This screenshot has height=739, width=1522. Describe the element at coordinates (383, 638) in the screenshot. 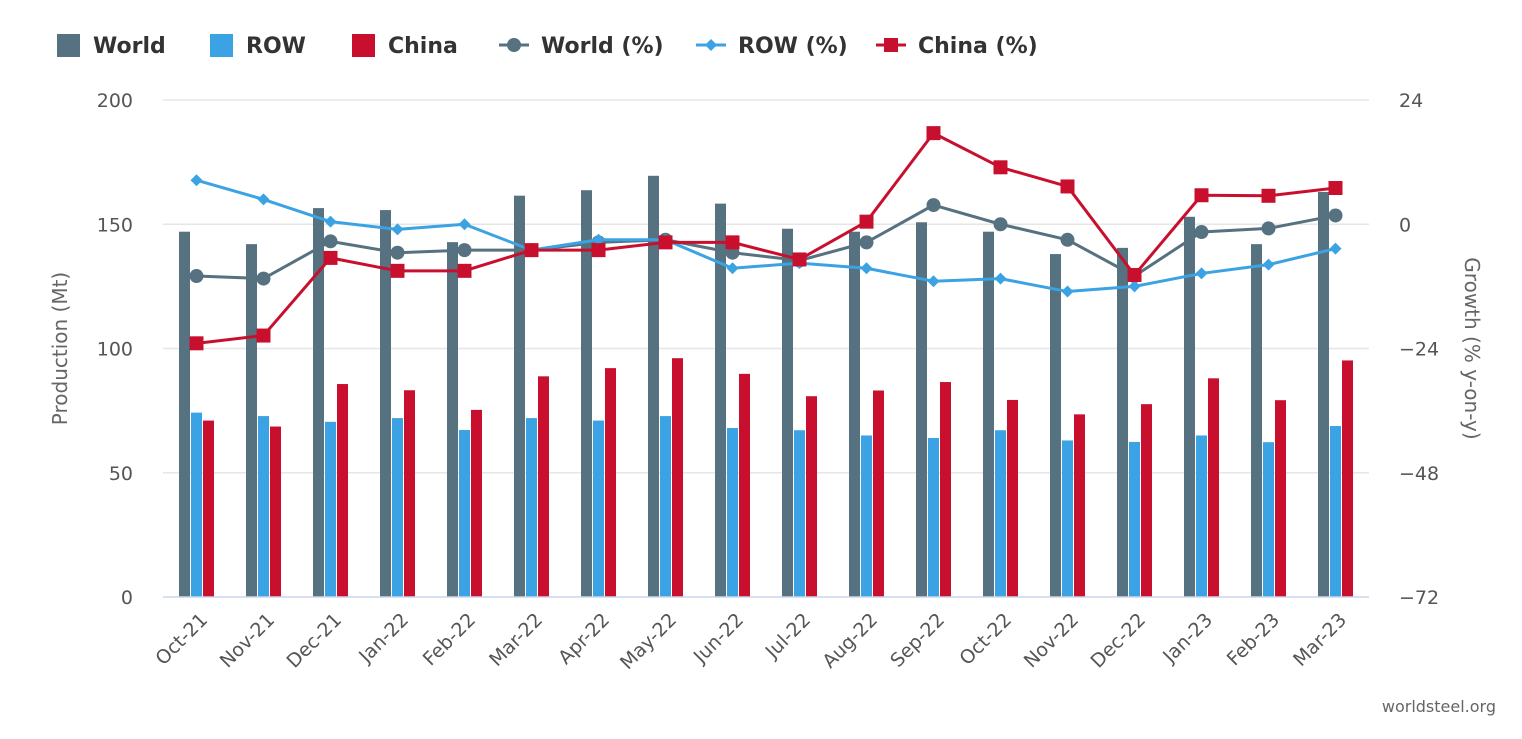

I see `x-tick-label: Jan-22` at that location.